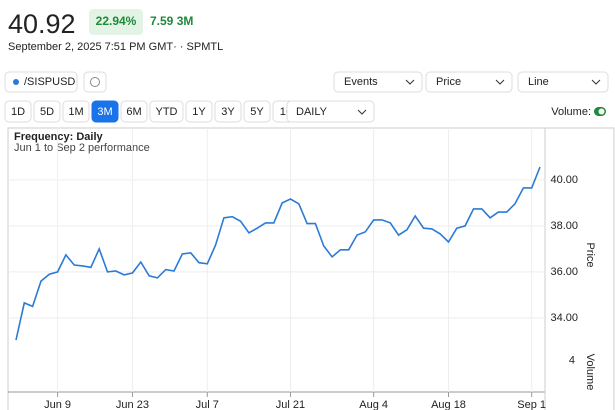 This screenshot has height=410, width=615. I want to click on chart-subtitle: Jun 1 to Sep 2 performance, so click(82, 148).